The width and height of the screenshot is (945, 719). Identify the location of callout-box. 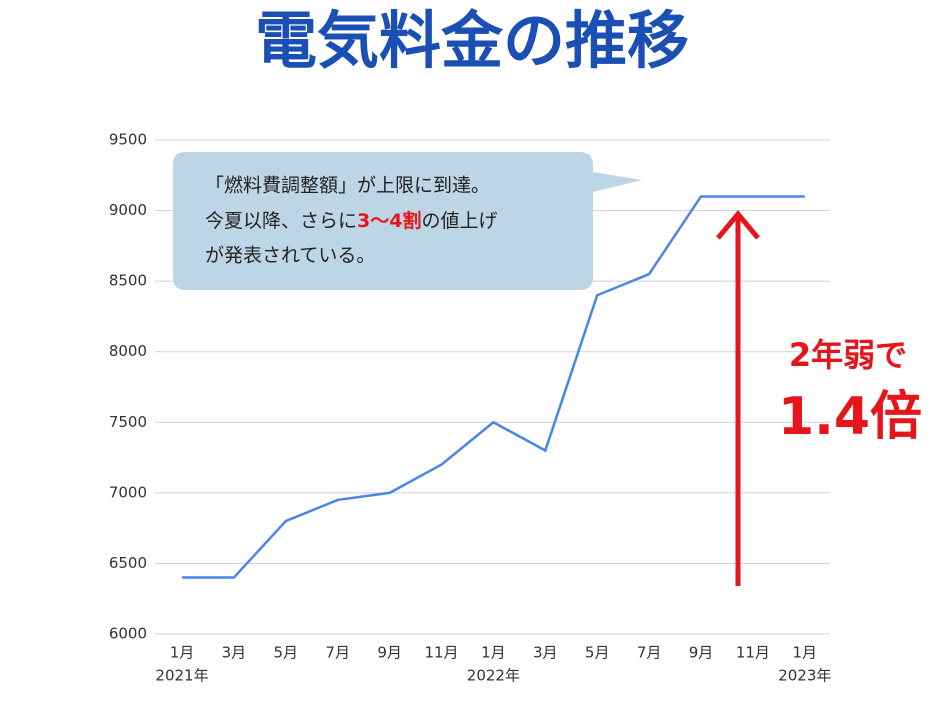
(407, 221).